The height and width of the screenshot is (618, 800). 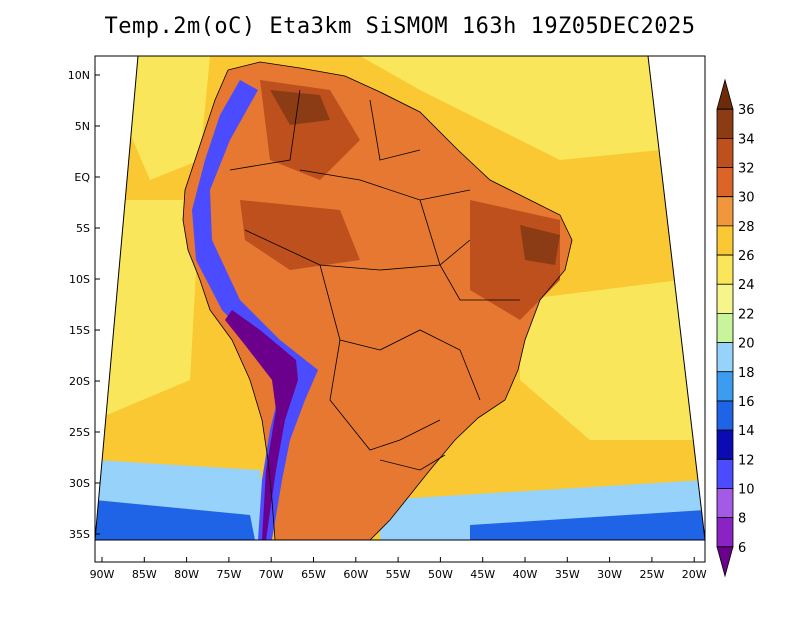 I want to click on lat-label: EQ, so click(x=82, y=177).